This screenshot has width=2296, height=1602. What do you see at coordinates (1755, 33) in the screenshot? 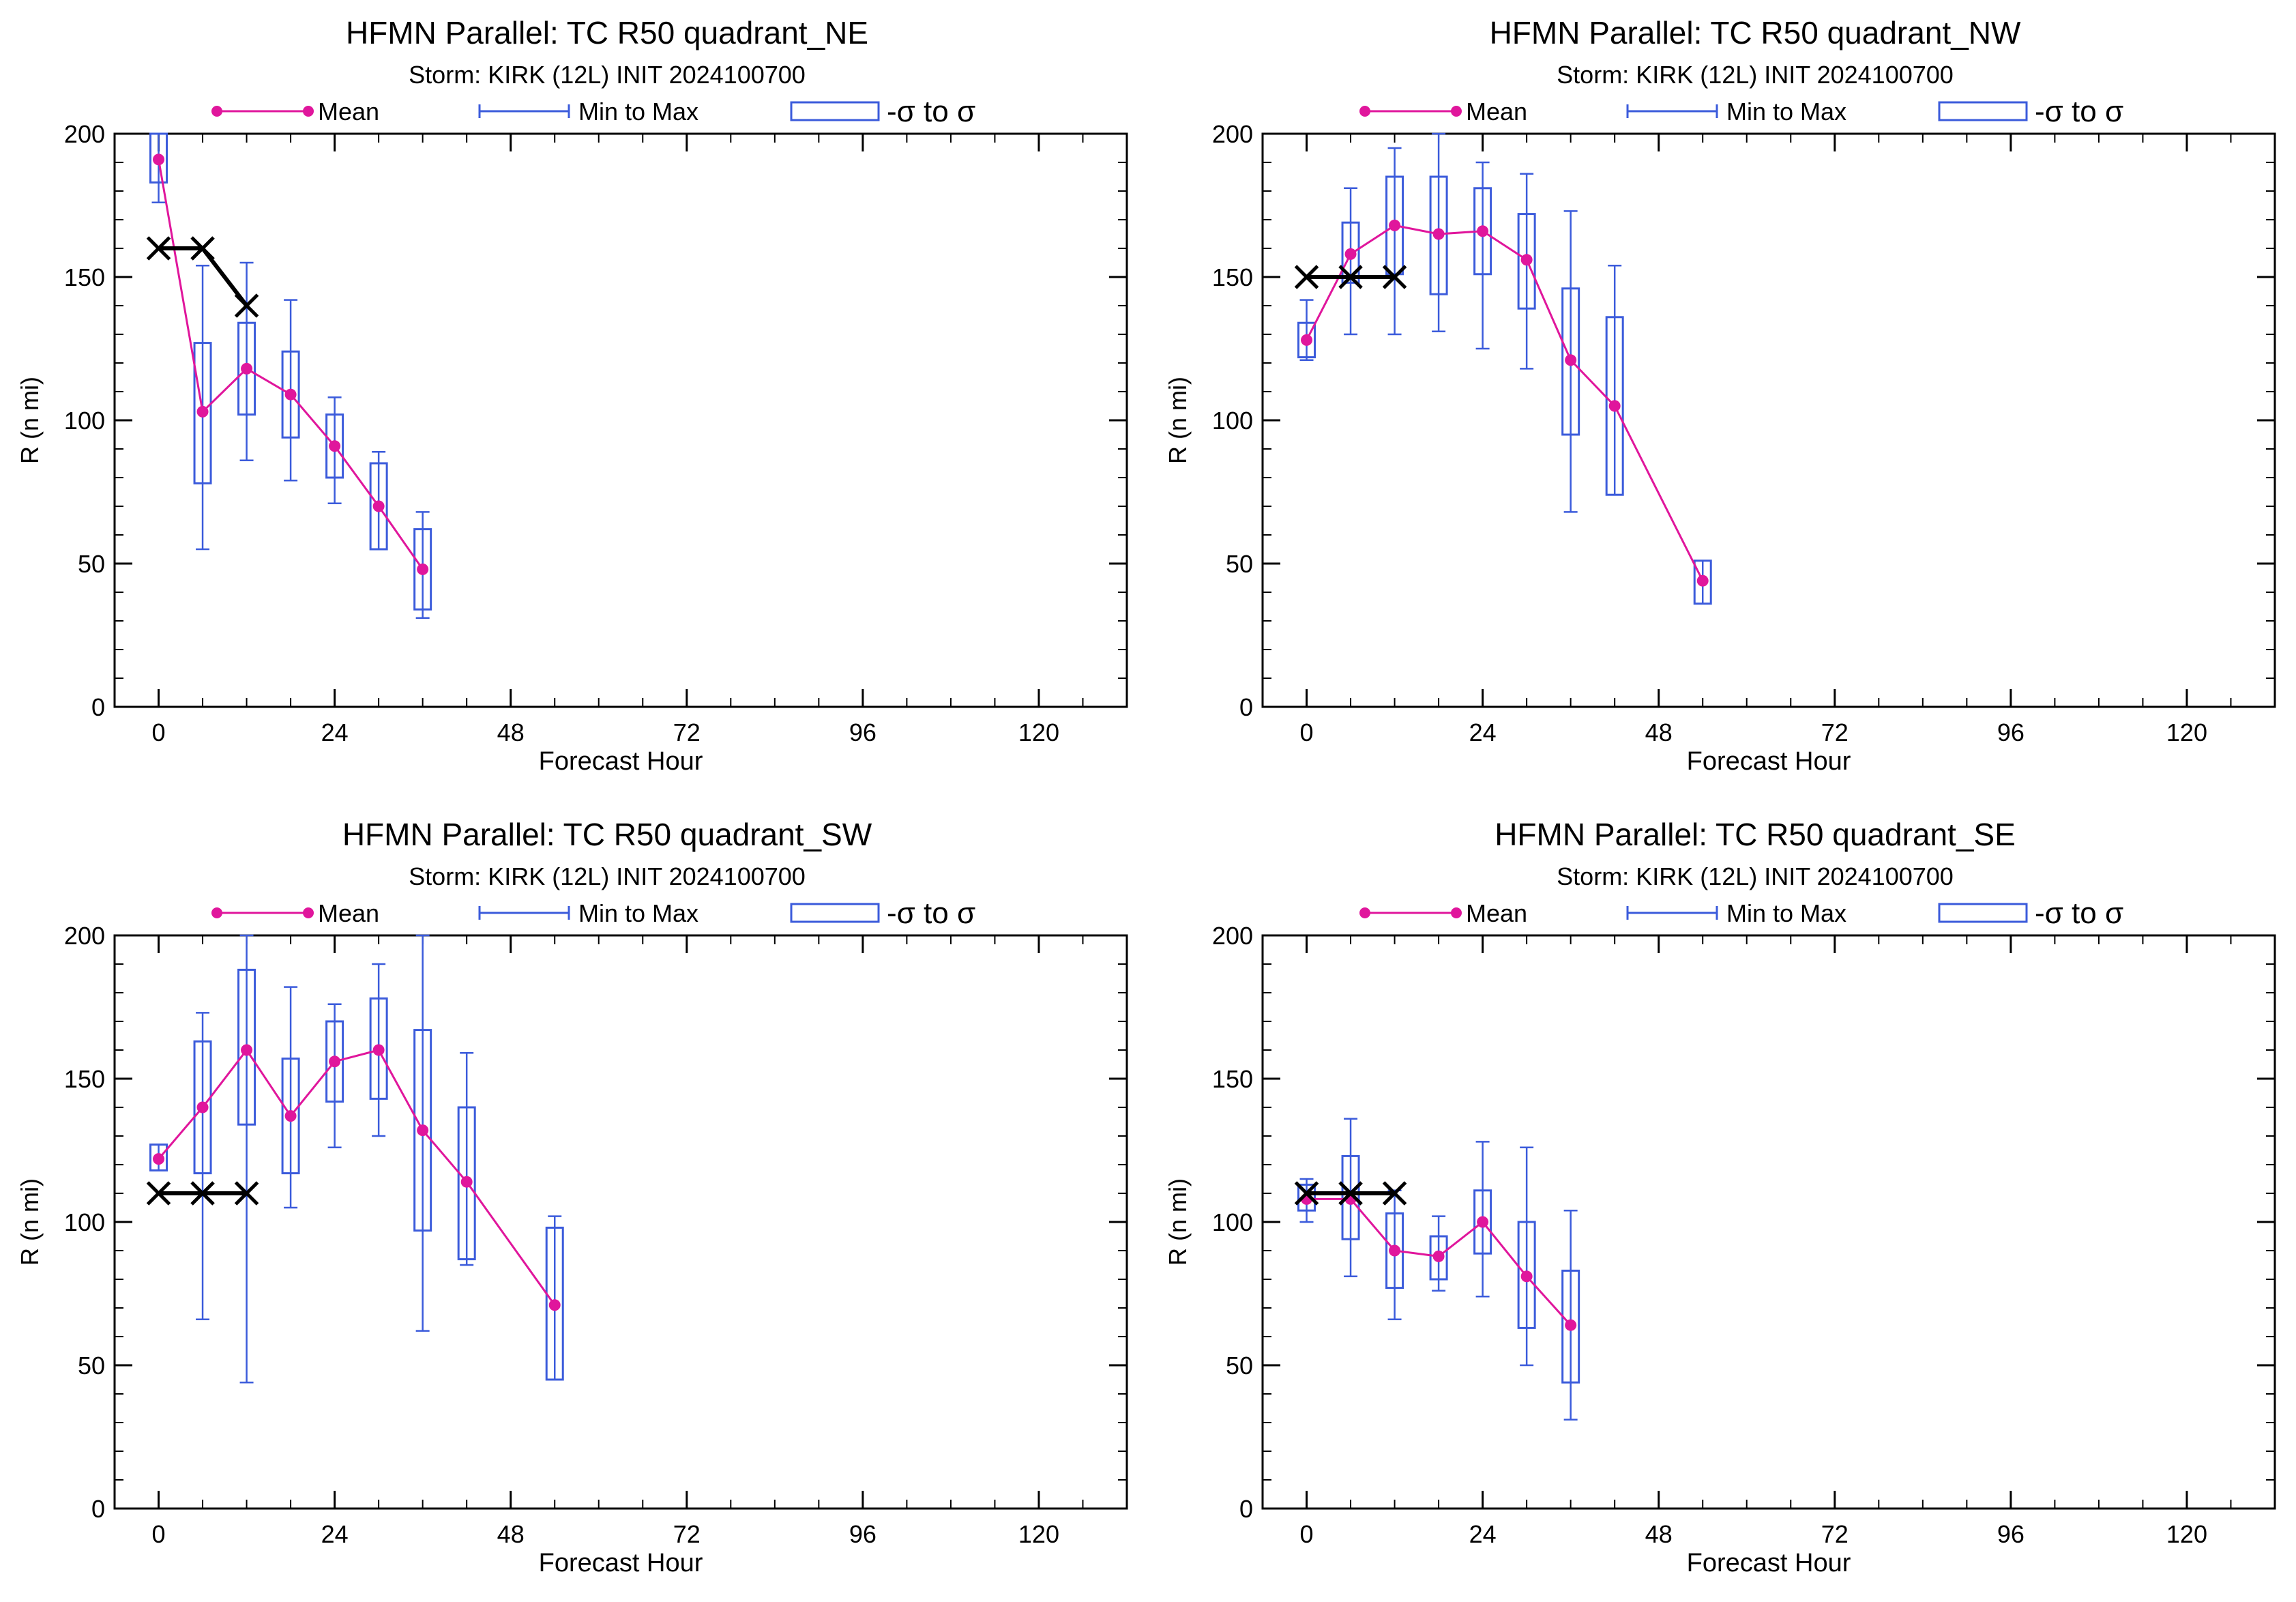
I see `chart-title: HFMN Parallel: TC R50 quadrant_NW` at bounding box center [1755, 33].